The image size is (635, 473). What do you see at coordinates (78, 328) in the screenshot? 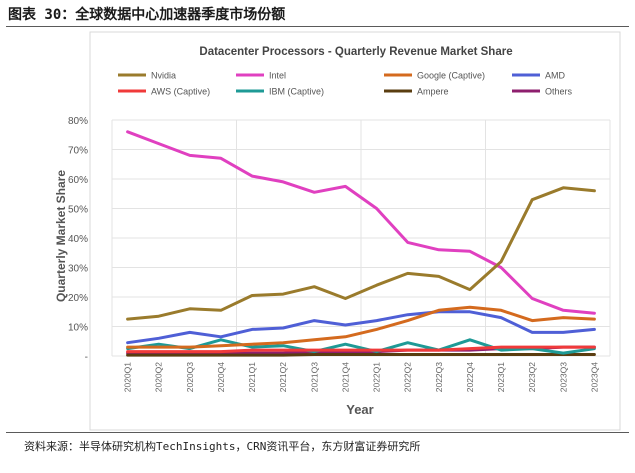
I see `y-tick-label: 10%` at bounding box center [78, 328].